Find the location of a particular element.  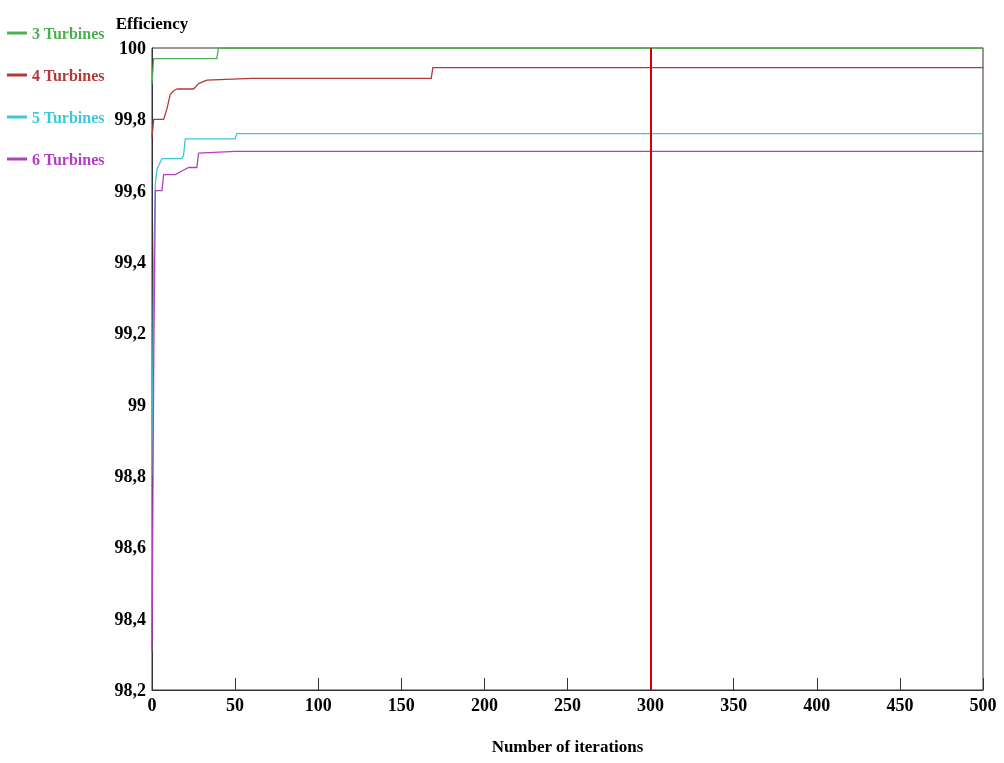

y-axis-title: Efficiency is located at coordinates (152, 23).